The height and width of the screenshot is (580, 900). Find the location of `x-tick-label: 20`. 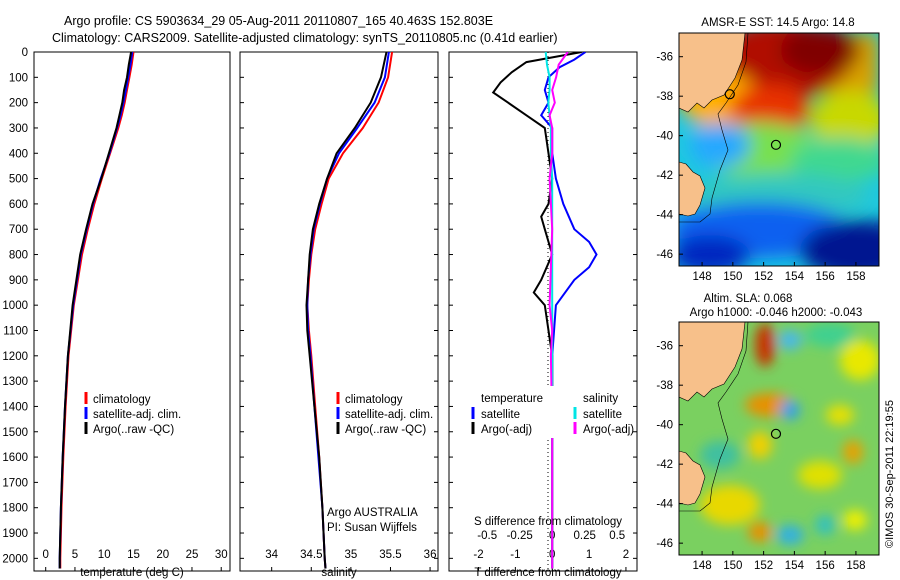

x-tick-label: 20 is located at coordinates (162, 555).